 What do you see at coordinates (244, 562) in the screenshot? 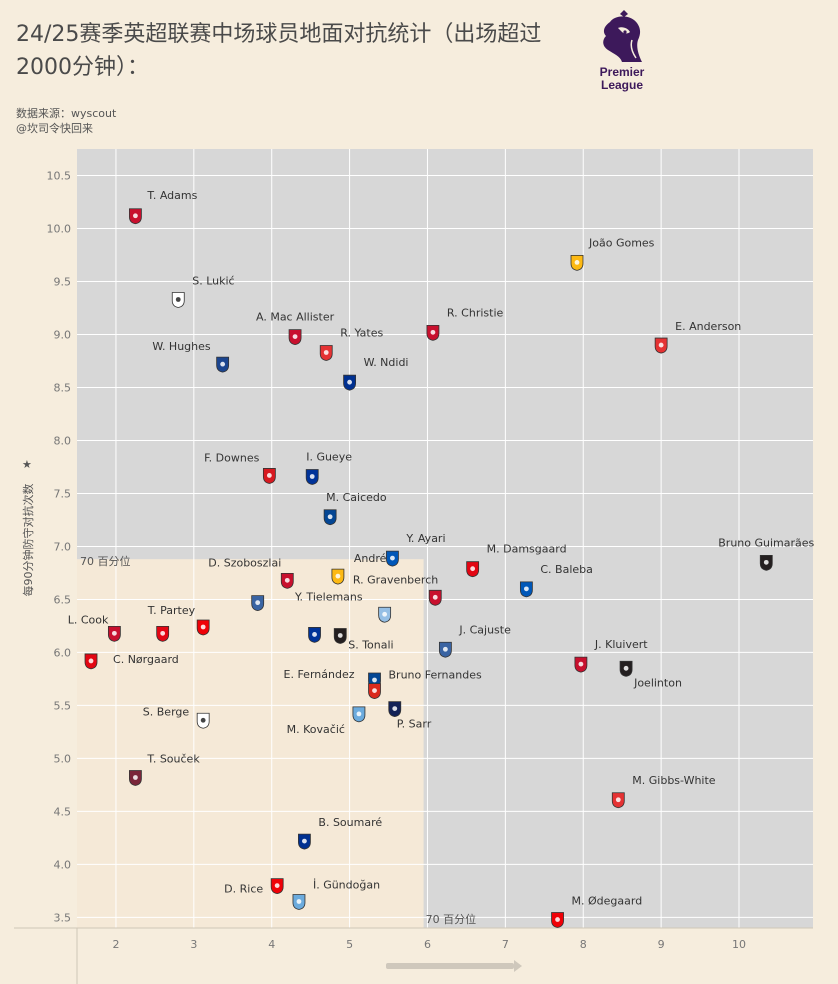
I see `point-label: D. Szoboszlai` at bounding box center [244, 562].